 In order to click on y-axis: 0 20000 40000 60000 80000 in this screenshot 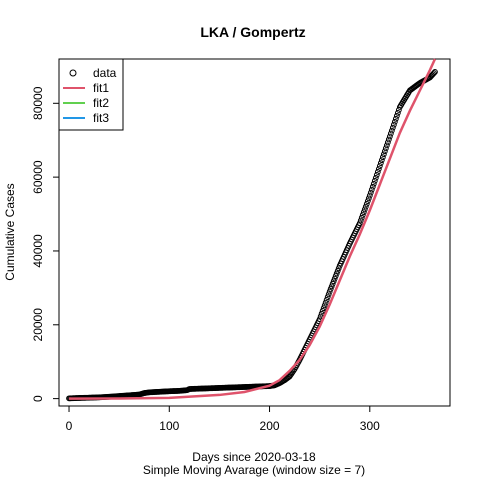, I will do `click(45, 244)`.